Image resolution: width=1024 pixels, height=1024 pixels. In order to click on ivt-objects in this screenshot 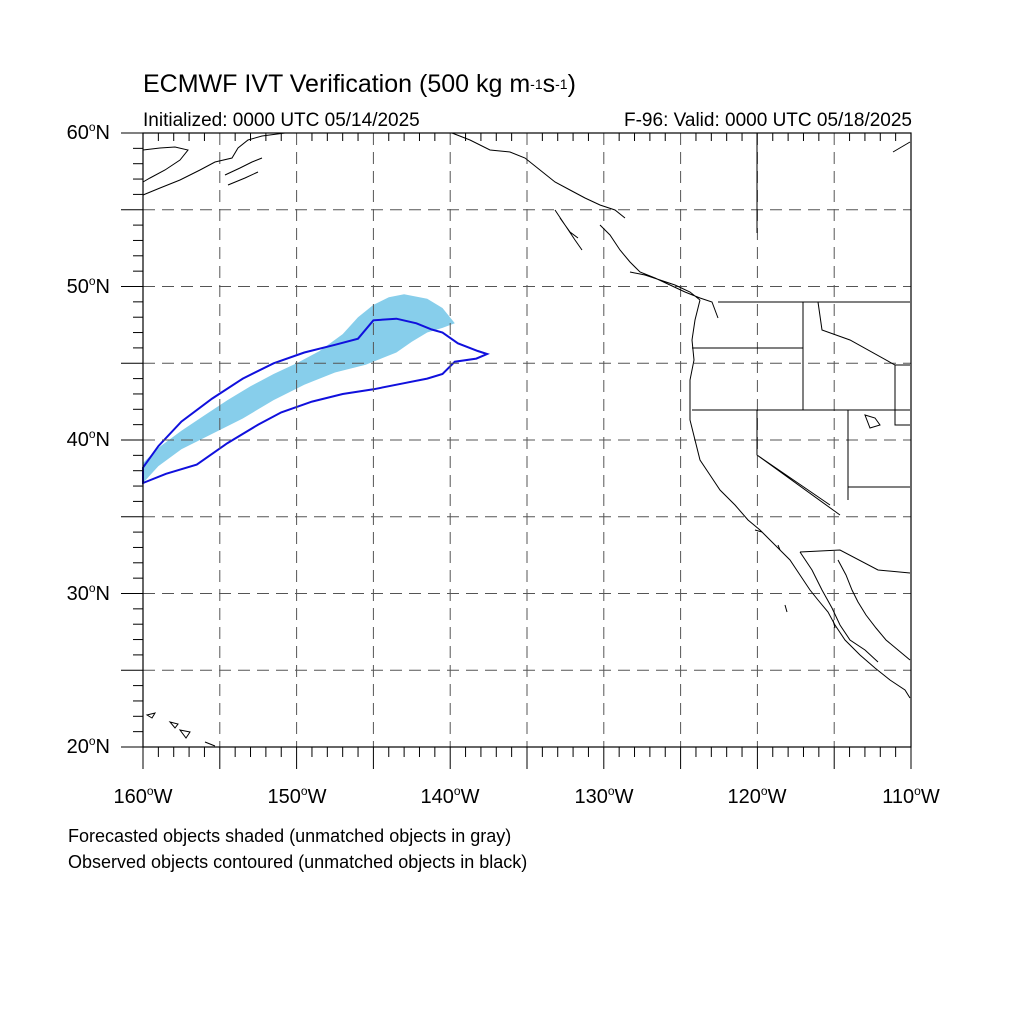, I will do `click(316, 389)`.